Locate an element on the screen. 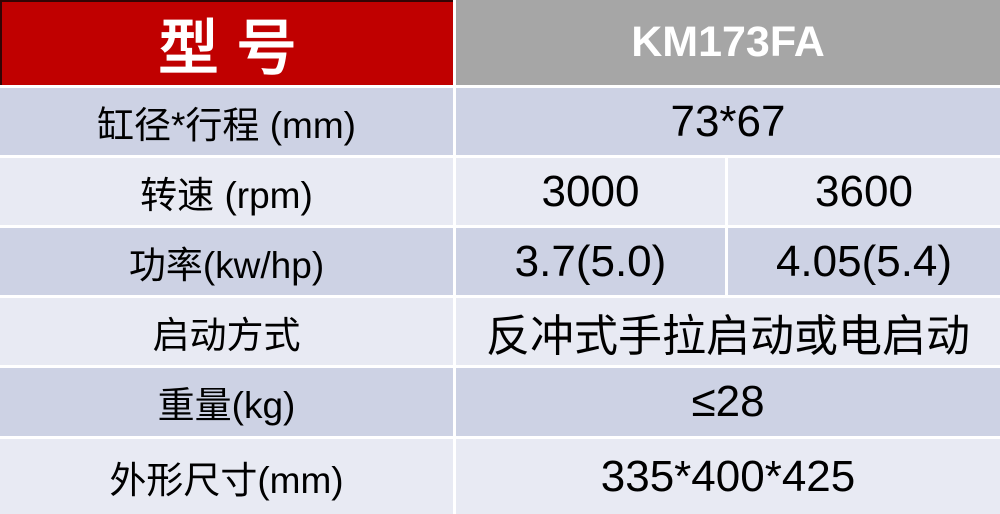 This screenshot has height=514, width=1000. row-bore-stroke-label: 缸径*行程 (mm) is located at coordinates (226, 121).